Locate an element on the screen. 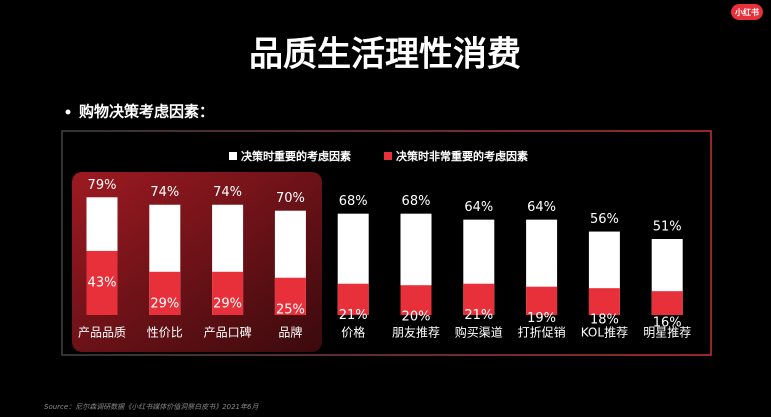 This screenshot has height=417, width=771. x-tick-label: 性价比 is located at coordinates (165, 333).